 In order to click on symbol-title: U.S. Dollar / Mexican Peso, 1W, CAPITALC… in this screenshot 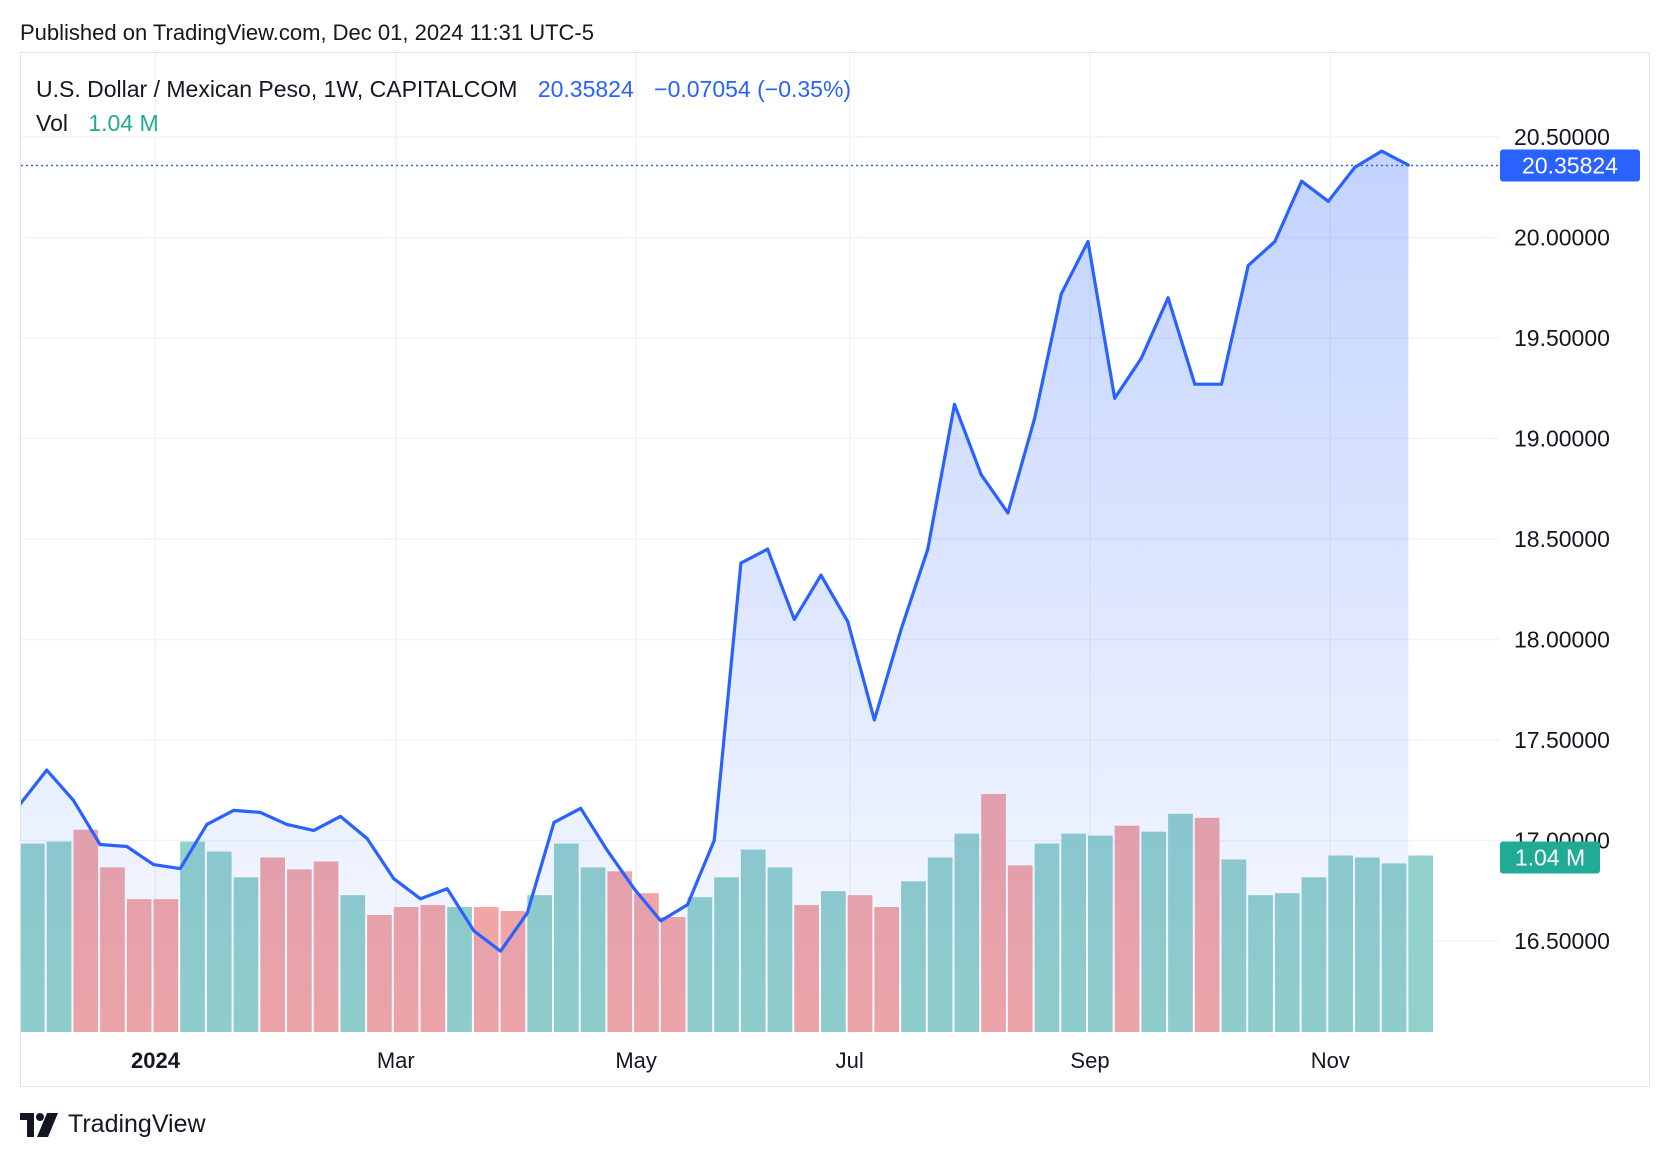, I will do `click(277, 89)`.